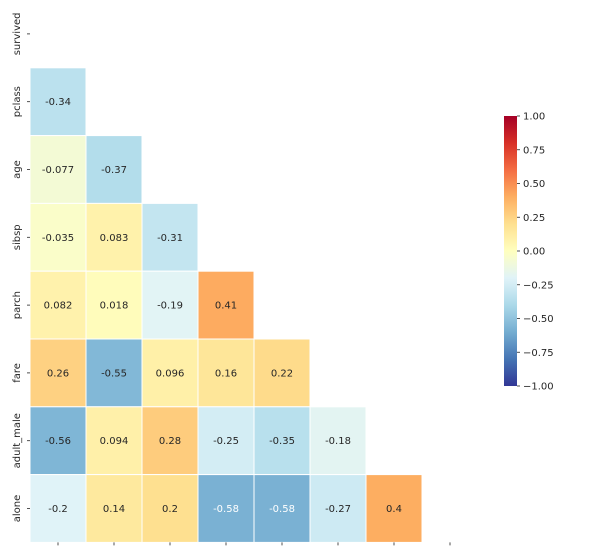  Describe the element at coordinates (534, 184) in the screenshot. I see `colorbar-tick-label: 0.50` at that location.